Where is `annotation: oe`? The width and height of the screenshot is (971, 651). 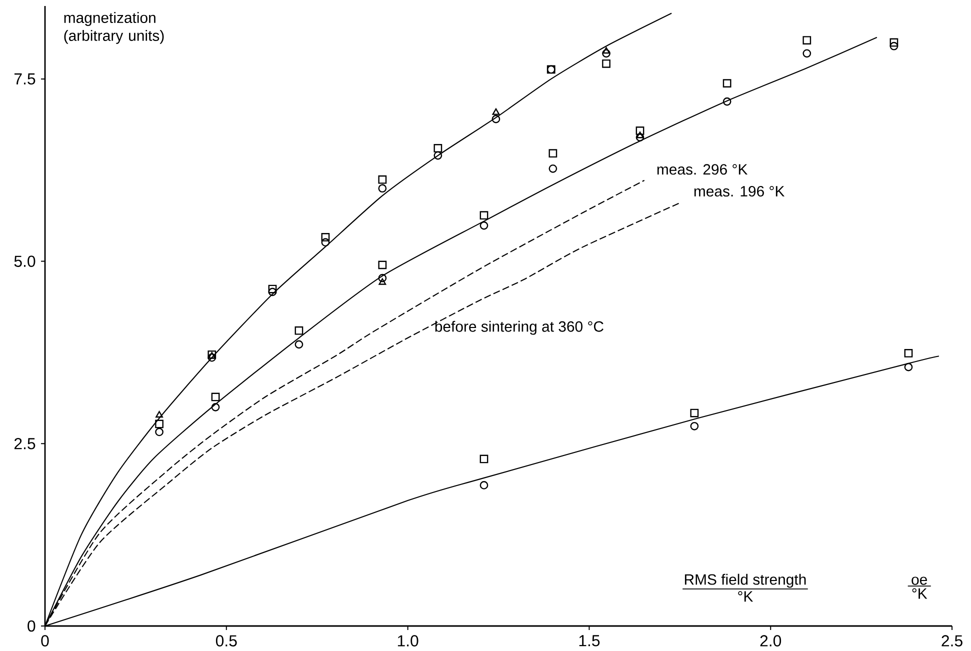 annotation: oe is located at coordinates (919, 580).